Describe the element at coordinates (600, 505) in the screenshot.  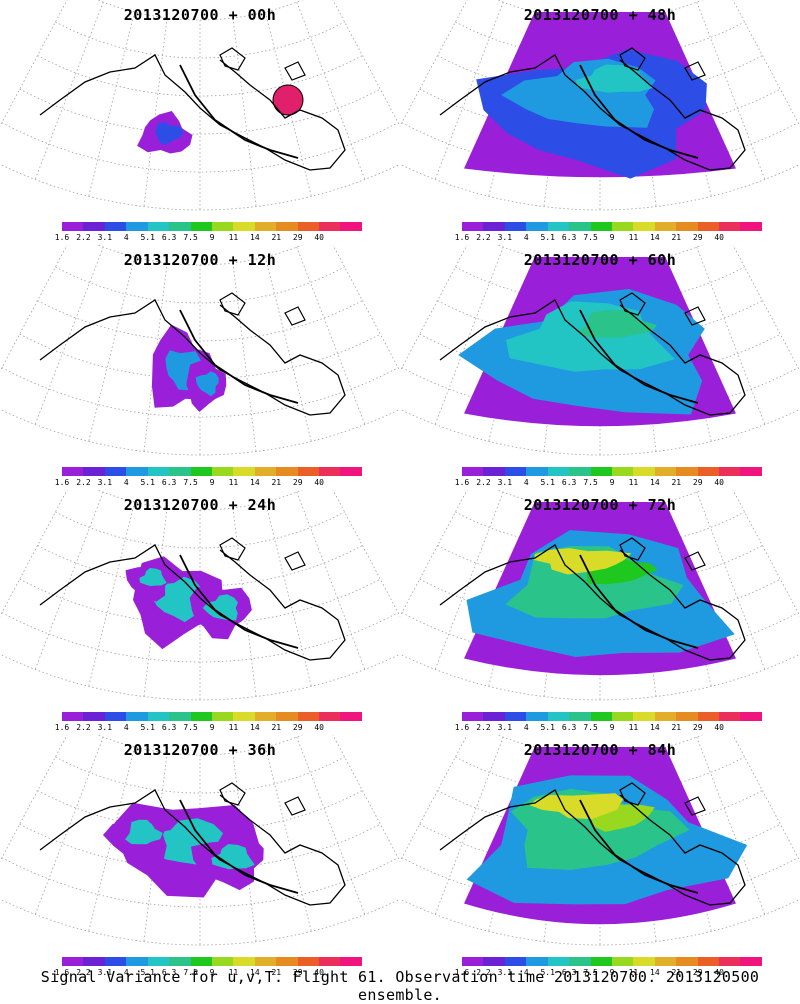
I see `panel-title: 2013120700 + 72h` at that location.